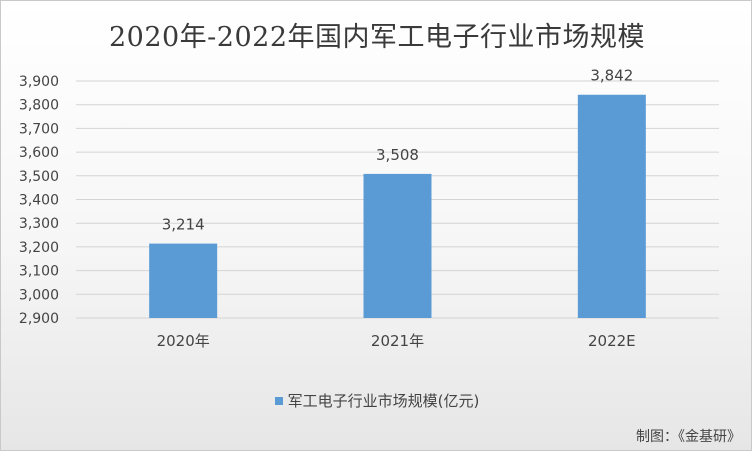  What do you see at coordinates (397, 155) in the screenshot?
I see `data-label: 3,508` at bounding box center [397, 155].